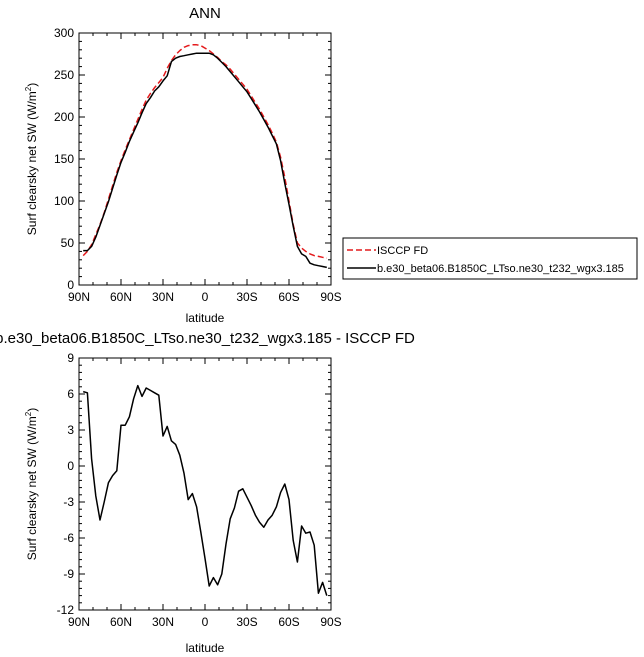  Describe the element at coordinates (28, 413) in the screenshot. I see `bottom-y-axis-label-sup: 2` at that location.